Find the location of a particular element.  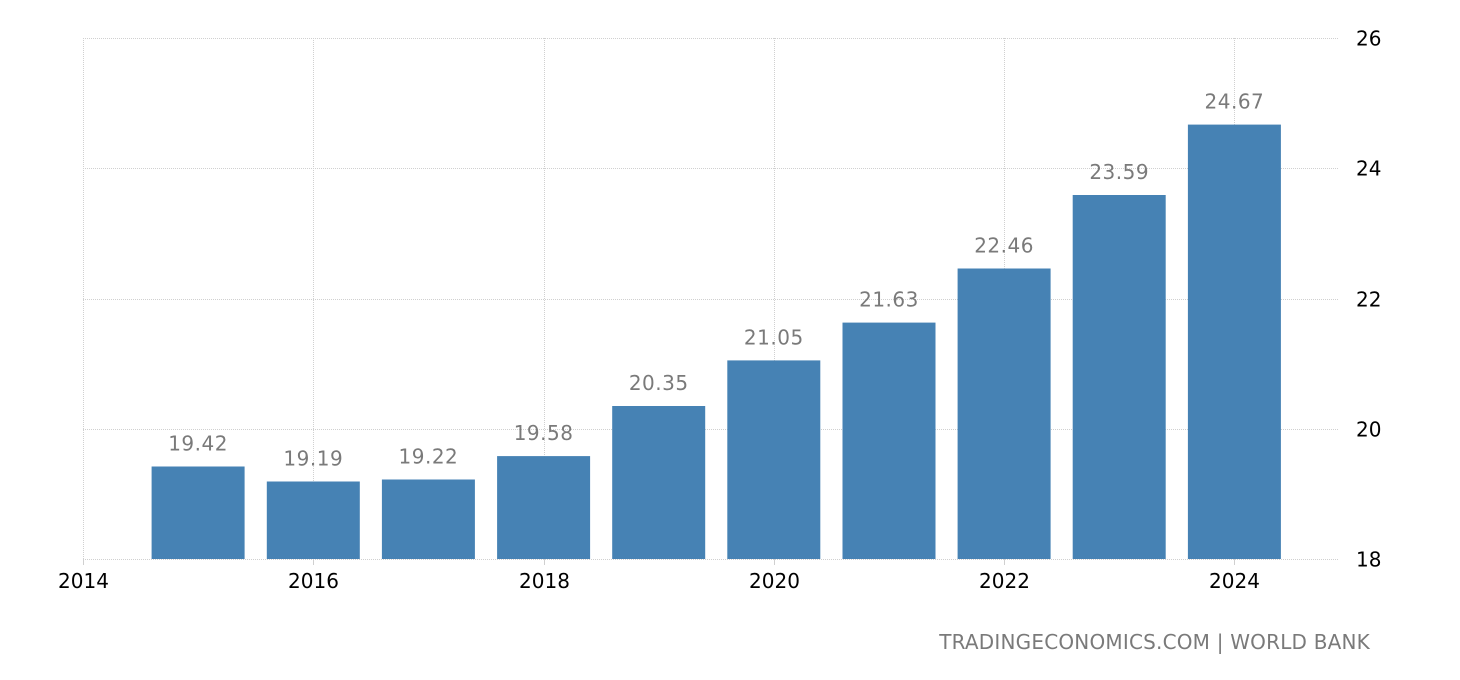

y-tick-label: 22 is located at coordinates (1368, 300).